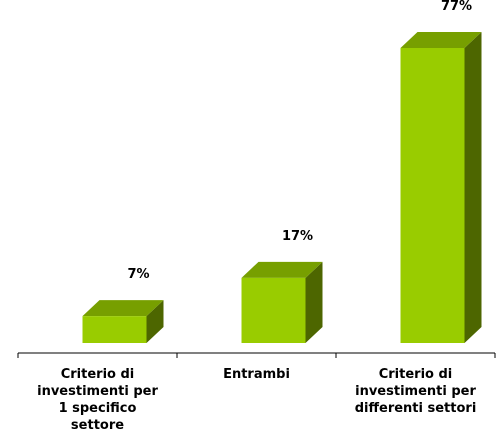 The height and width of the screenshot is (446, 499). I want to click on value-label: 77%, so click(456, 7).